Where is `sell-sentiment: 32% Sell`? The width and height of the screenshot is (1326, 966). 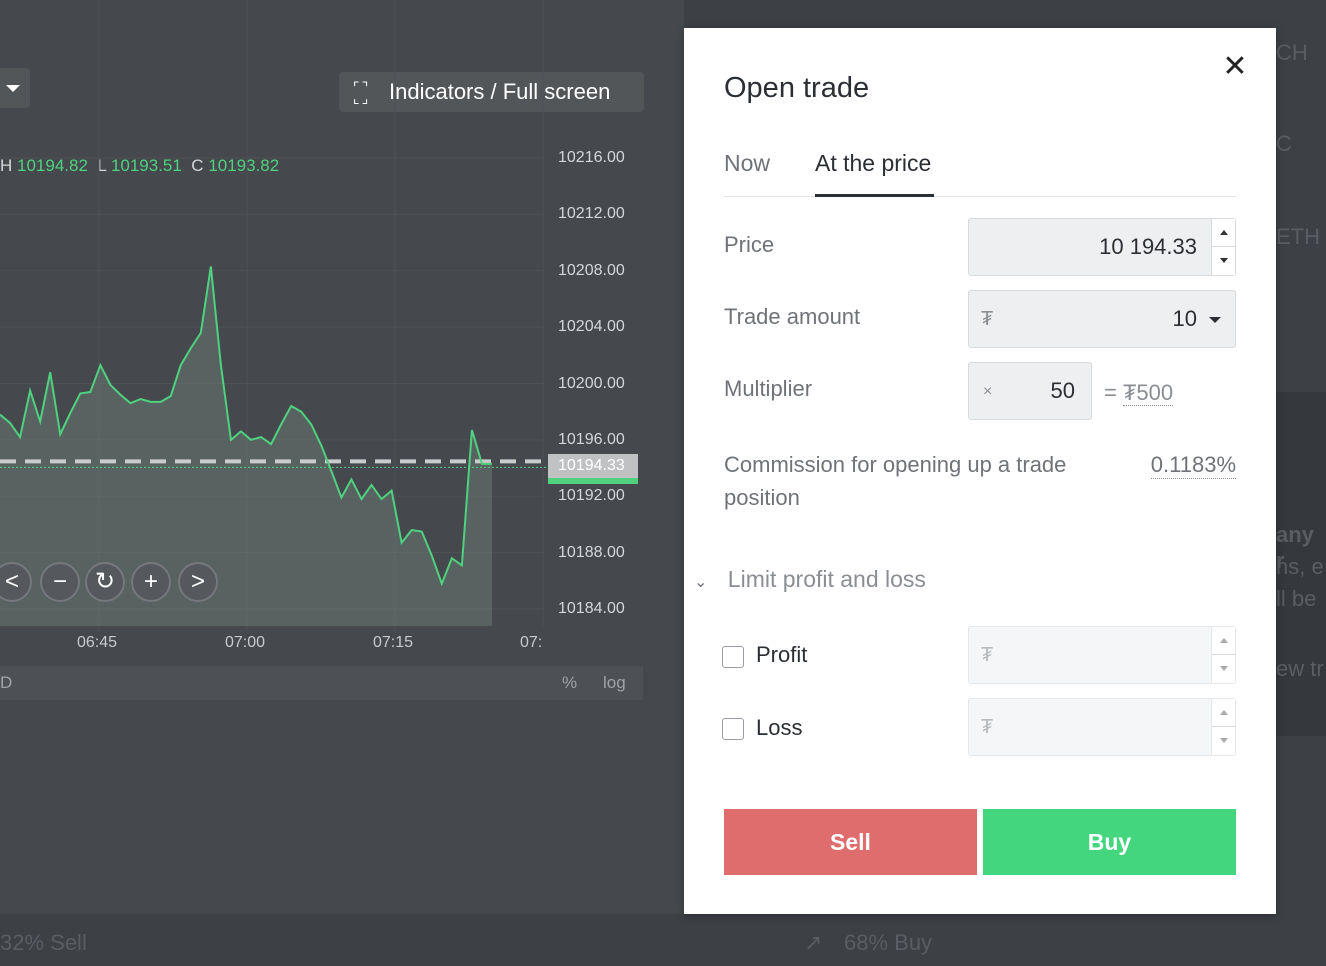
sell-sentiment: 32% Sell is located at coordinates (43, 942).